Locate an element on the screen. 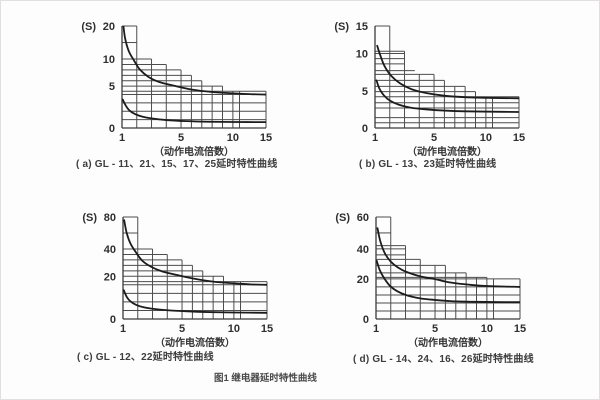 The width and height of the screenshot is (600, 400). chart-c-caption: ( c) GL - 12、22延时特性曲线 is located at coordinates (145, 357).